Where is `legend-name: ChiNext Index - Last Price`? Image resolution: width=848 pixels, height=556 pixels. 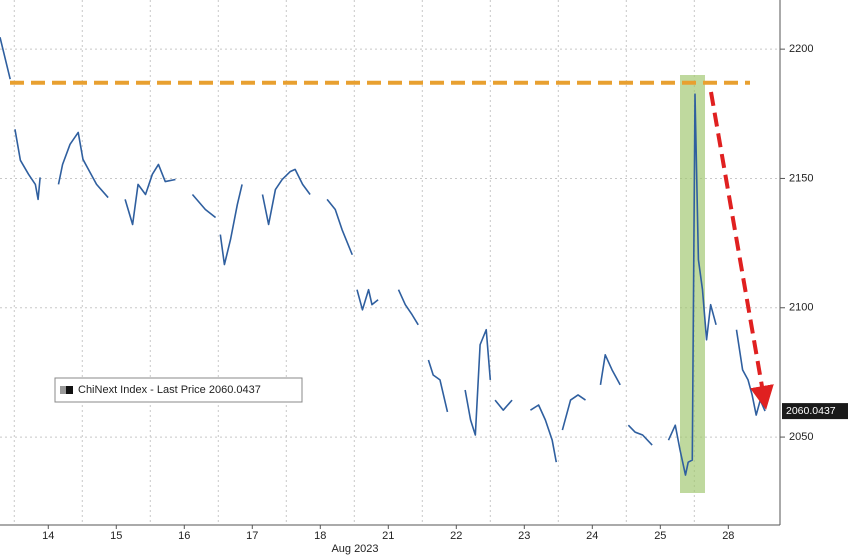
legend-name: ChiNext Index - Last Price is located at coordinates (142, 390).